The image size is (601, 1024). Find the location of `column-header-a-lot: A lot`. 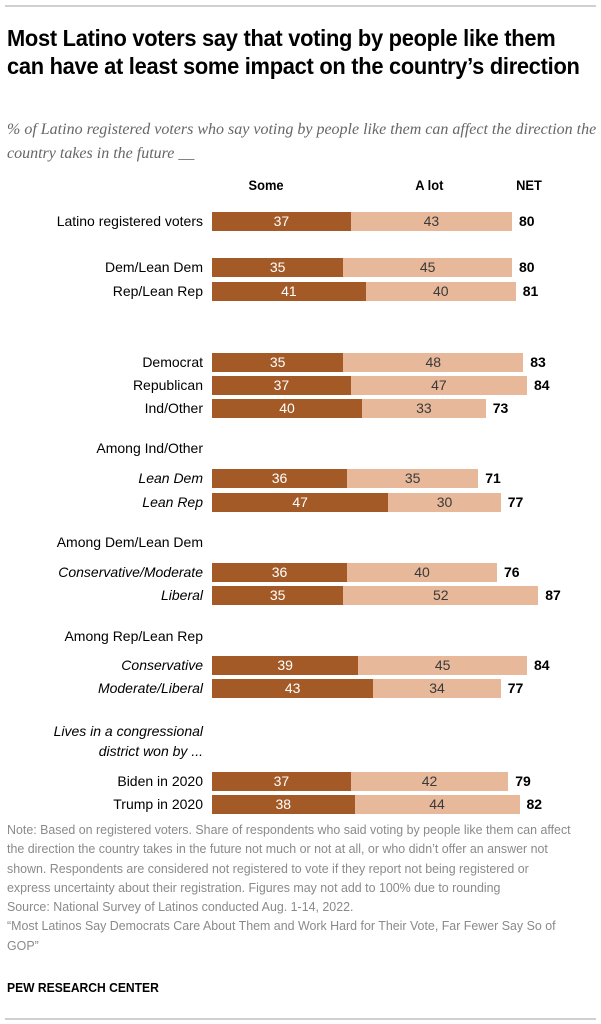

column-header-a-lot: A lot is located at coordinates (429, 185).